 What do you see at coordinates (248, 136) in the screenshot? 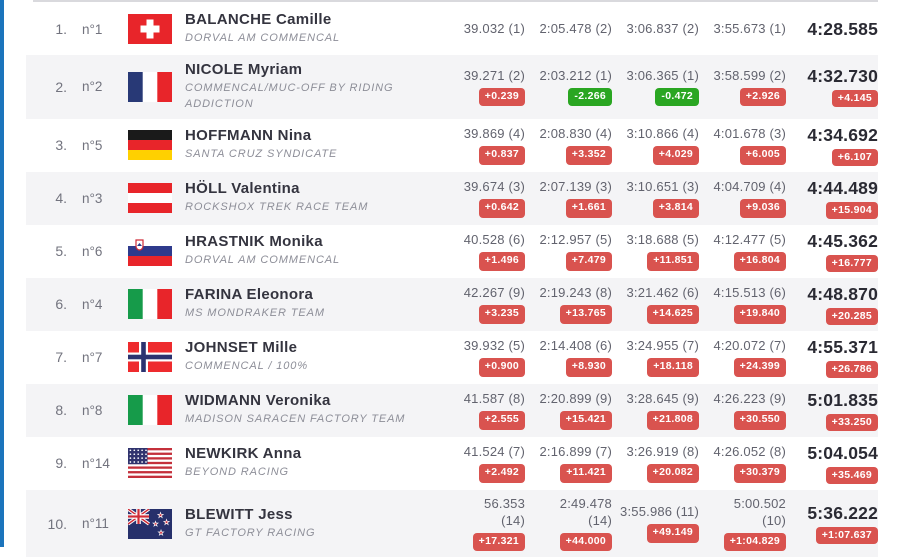
I see `rider-name: HOFFMANN Nina` at bounding box center [248, 136].